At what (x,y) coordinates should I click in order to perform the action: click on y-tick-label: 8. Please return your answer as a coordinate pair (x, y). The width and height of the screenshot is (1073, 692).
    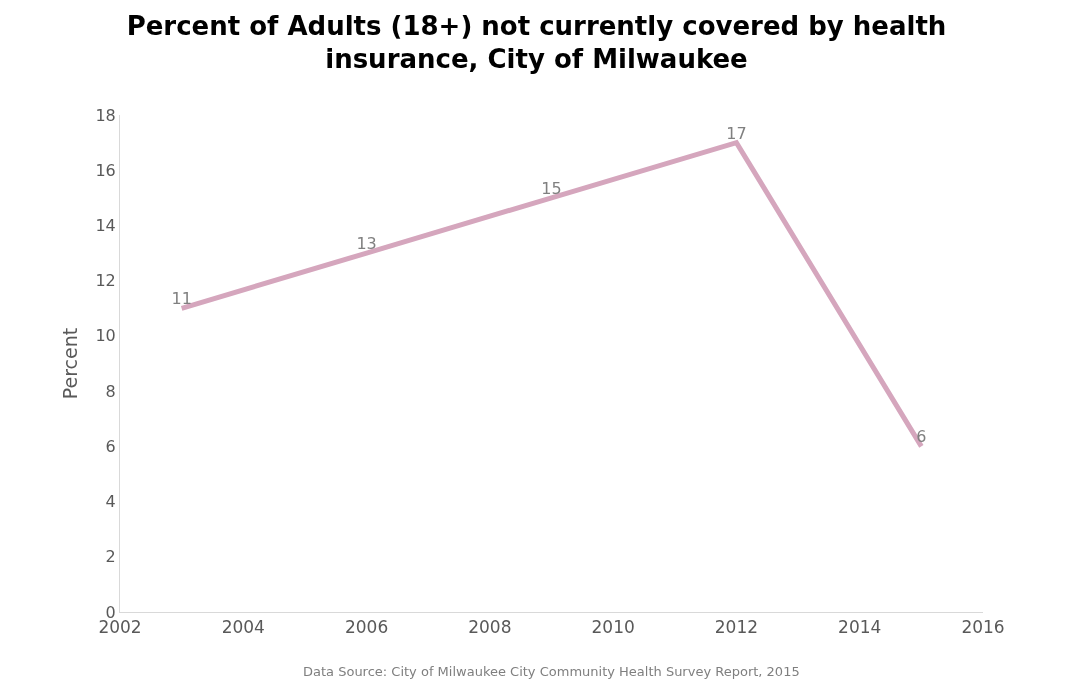
    Looking at the image, I should click on (110, 391).